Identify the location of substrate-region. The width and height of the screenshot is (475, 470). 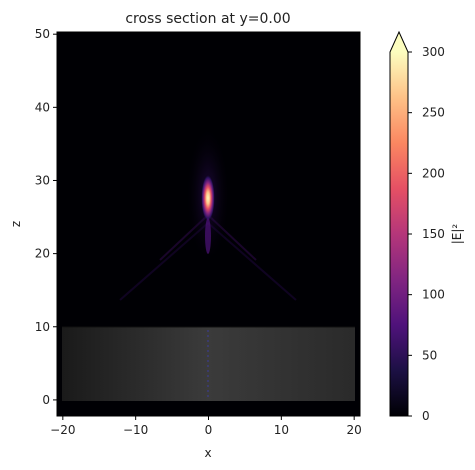
(208, 364).